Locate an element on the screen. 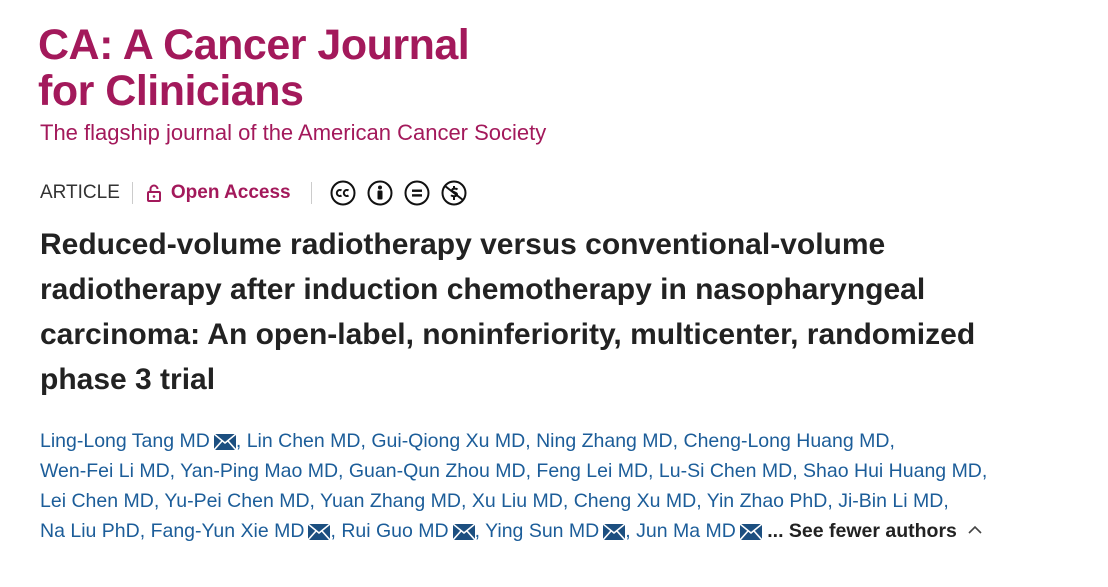 This screenshot has height=587, width=1108. author-name: Lu-Si Chen MD is located at coordinates (725, 471).